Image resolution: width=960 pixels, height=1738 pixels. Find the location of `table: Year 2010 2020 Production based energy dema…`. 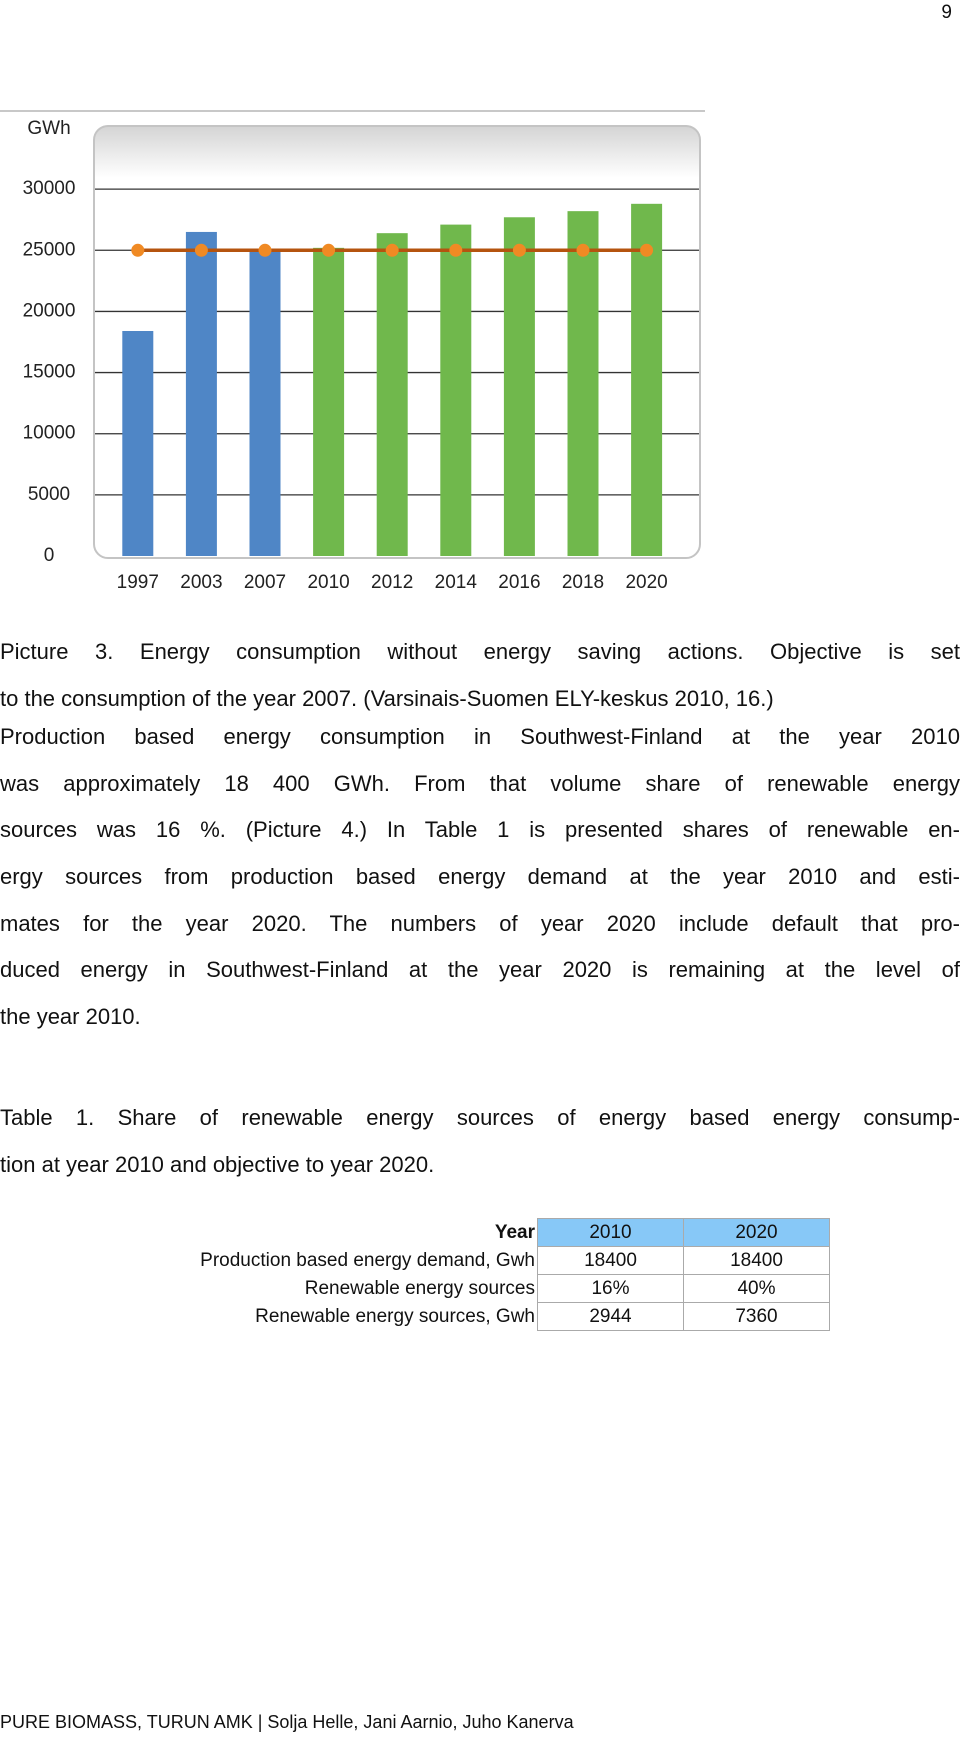

table: Year 2010 2020 Production based energy dema… is located at coordinates (514, 1274).